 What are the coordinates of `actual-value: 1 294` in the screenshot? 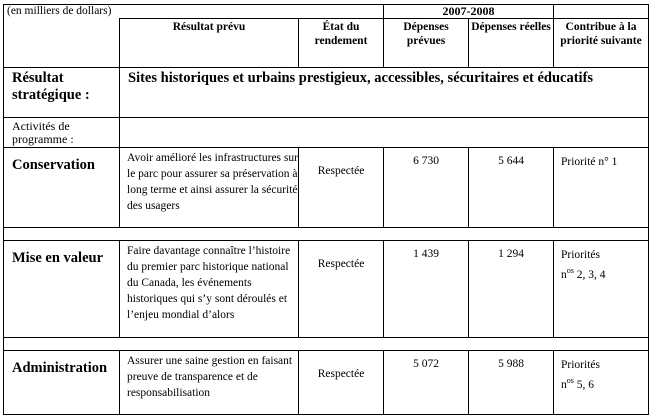 It's located at (511, 254).